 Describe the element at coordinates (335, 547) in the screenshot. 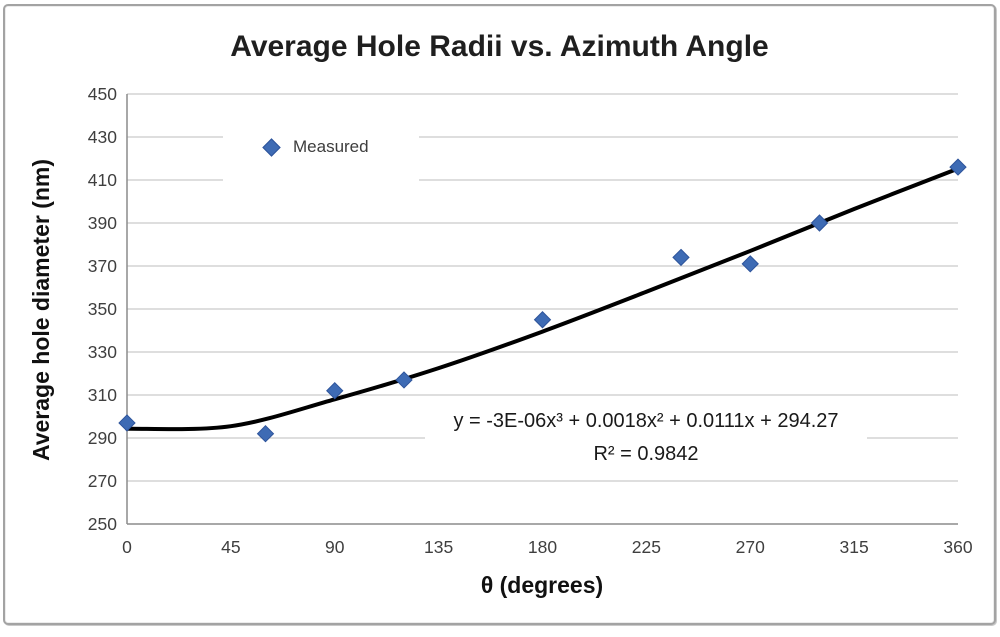

I see `x-tick-label: 90` at that location.